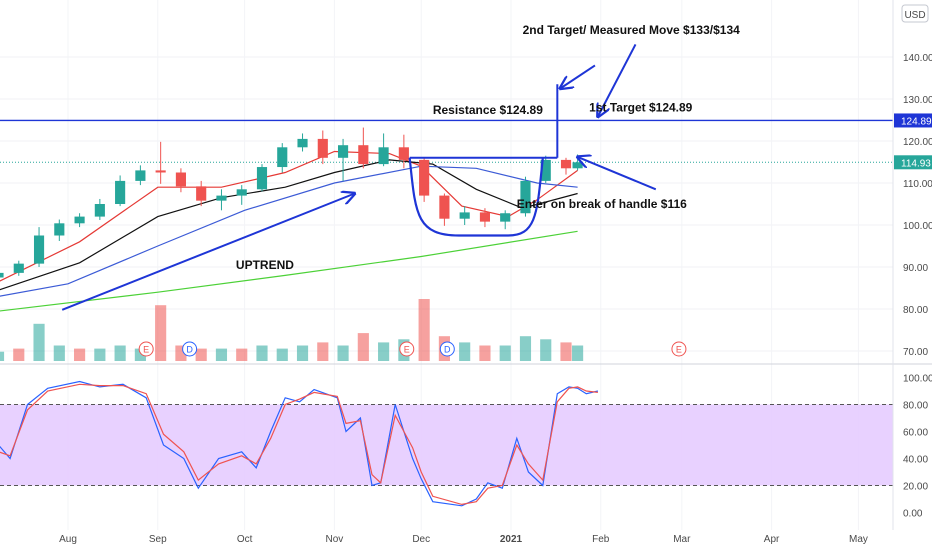 This screenshot has width=932, height=550. Describe the element at coordinates (602, 204) in the screenshot. I see `annotation-label: Enter on break of handle $116` at that location.